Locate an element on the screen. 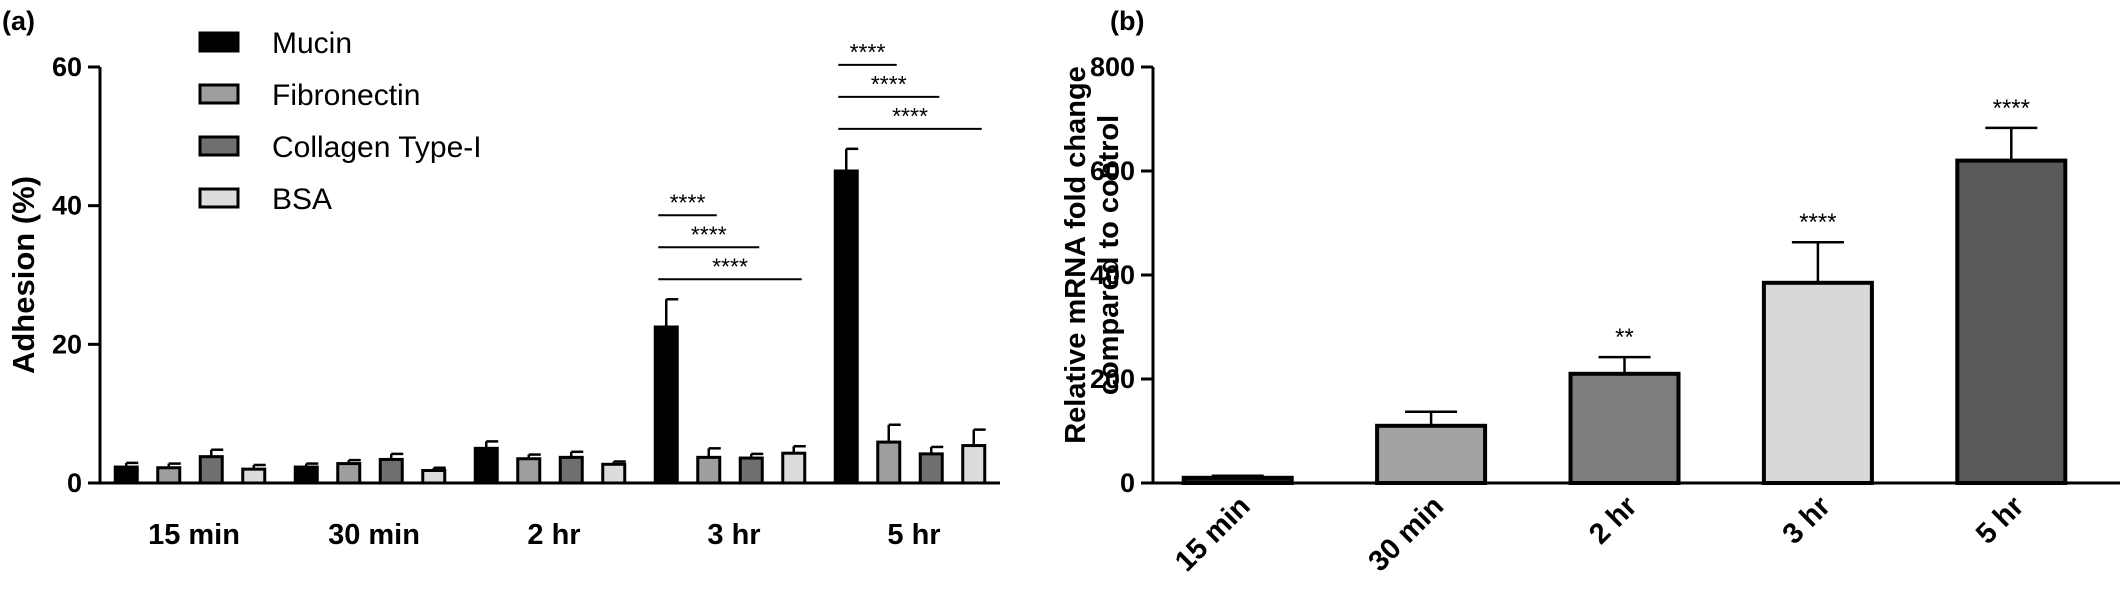 This screenshot has height=614, width=2128. y-tick-label: 800 is located at coordinates (1112, 67).